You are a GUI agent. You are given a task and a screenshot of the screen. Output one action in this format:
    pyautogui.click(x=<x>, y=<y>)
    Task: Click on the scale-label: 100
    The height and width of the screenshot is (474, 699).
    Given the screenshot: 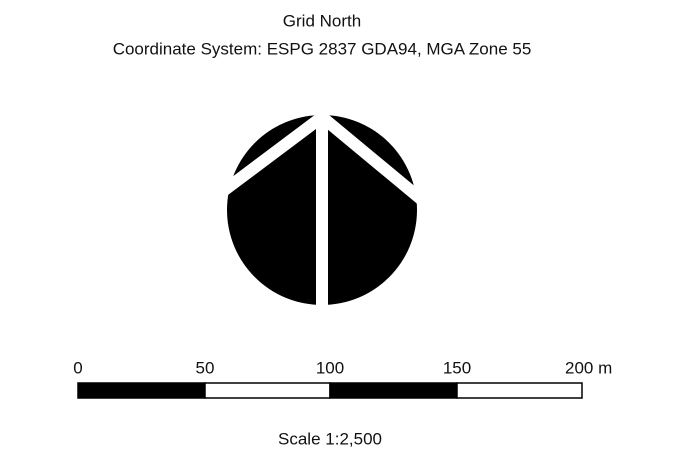 What is the action you would take?
    pyautogui.click(x=330, y=367)
    